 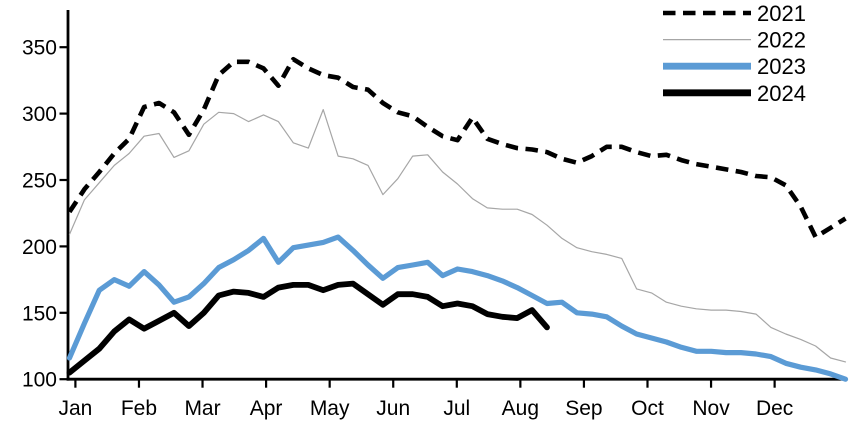 What do you see at coordinates (734, 66) in the screenshot?
I see `legend-item-2023: 2023` at bounding box center [734, 66].